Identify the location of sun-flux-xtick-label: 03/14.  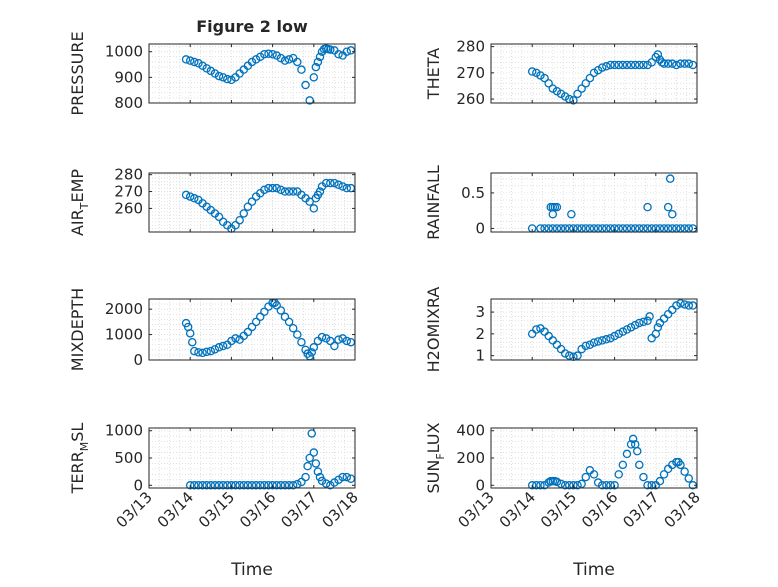
(517, 509).